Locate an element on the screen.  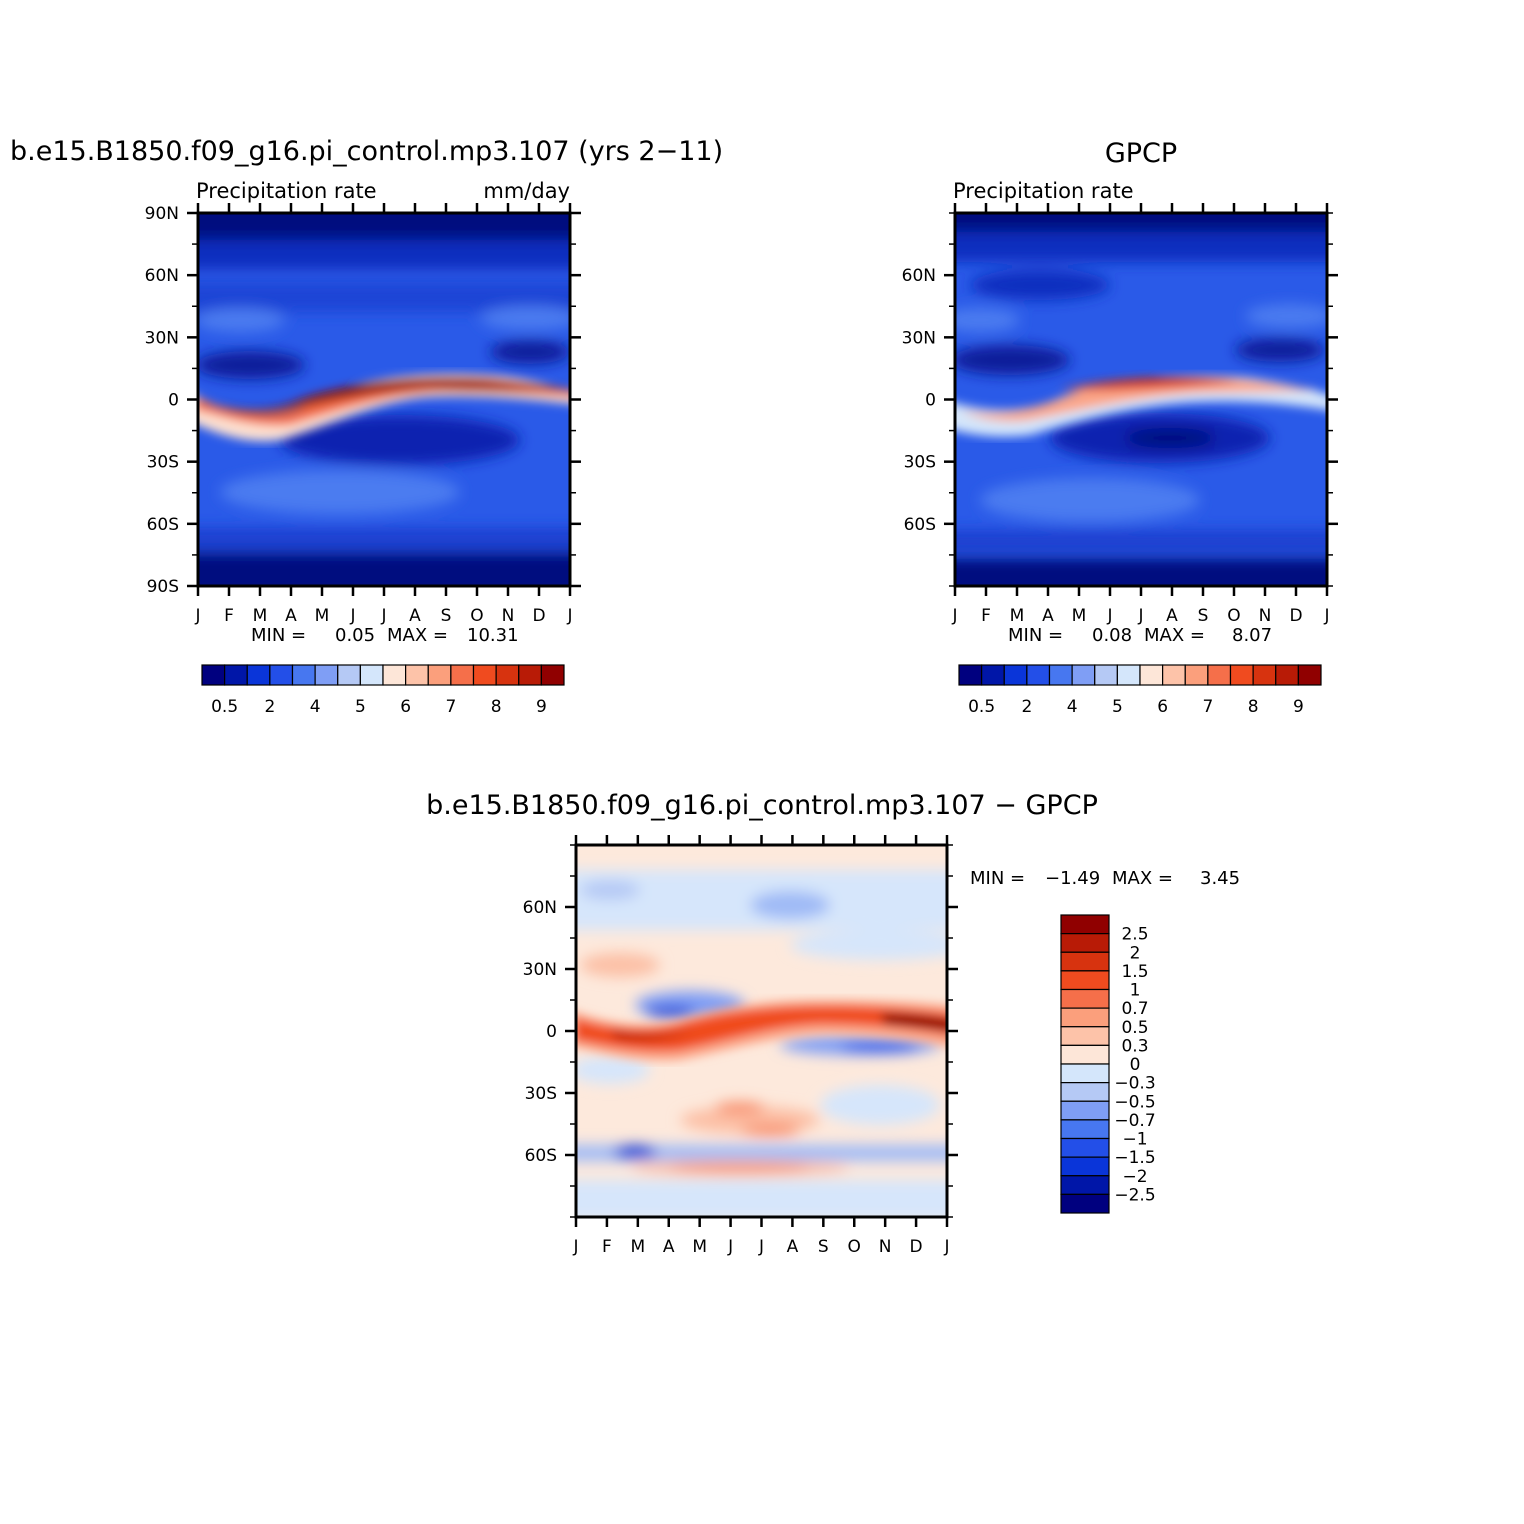
colorbar-label: 5 is located at coordinates (1117, 707).